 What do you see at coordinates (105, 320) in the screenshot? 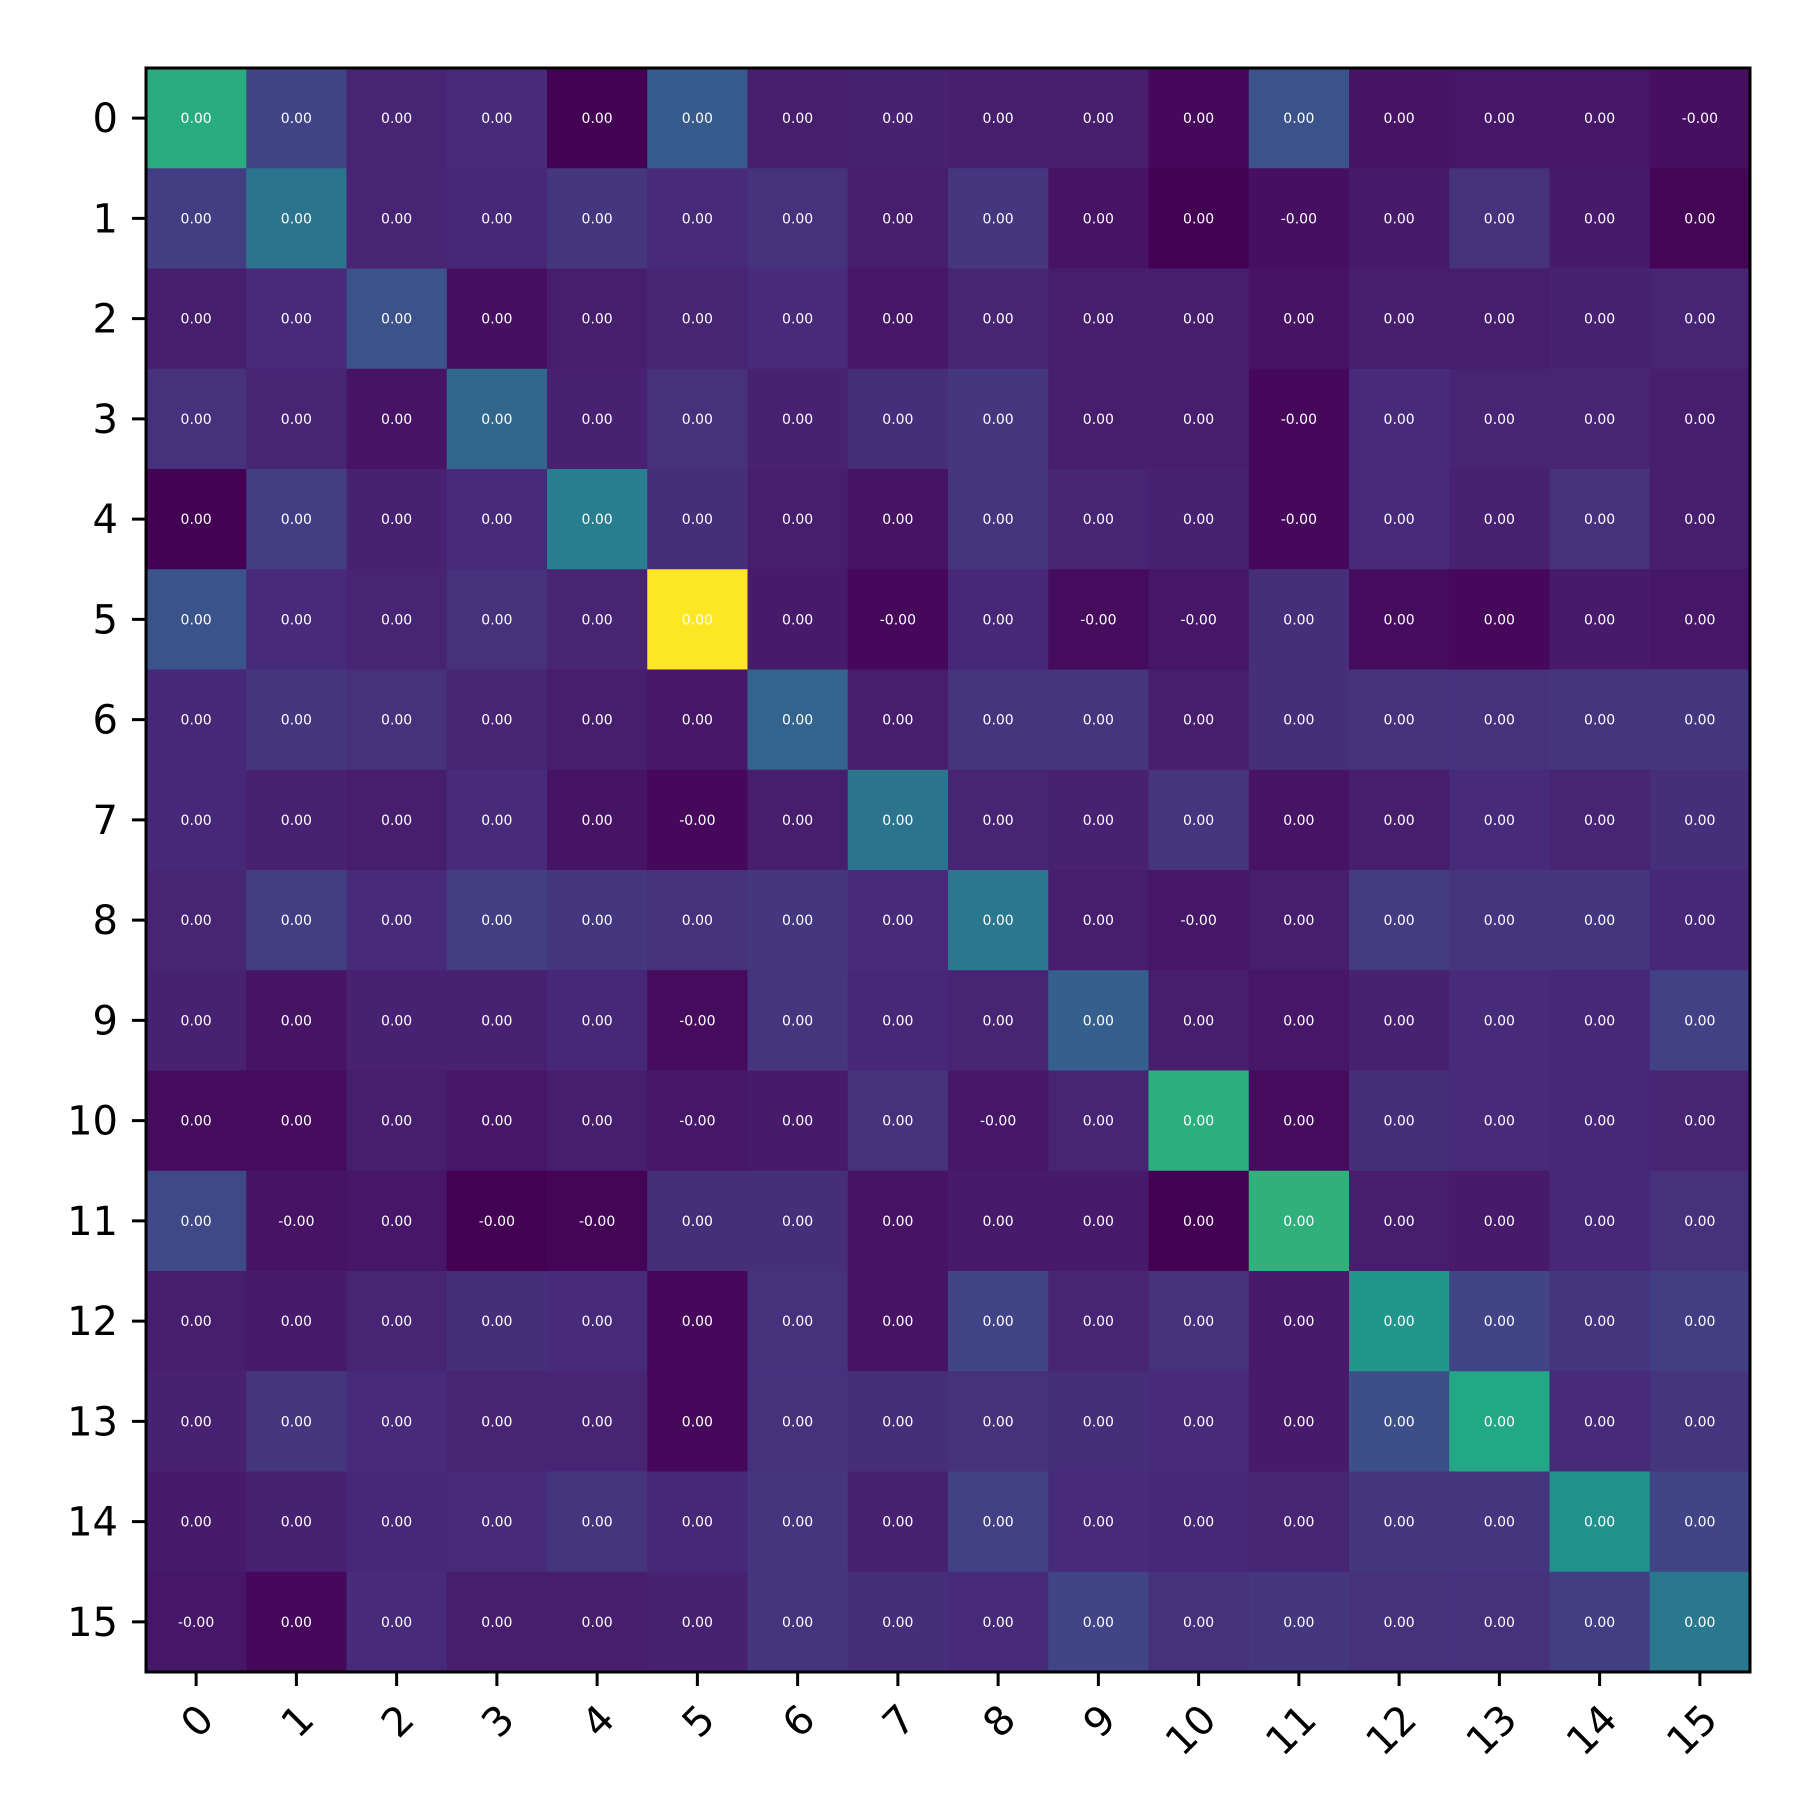
I see `y-tick-label: 2` at bounding box center [105, 320].